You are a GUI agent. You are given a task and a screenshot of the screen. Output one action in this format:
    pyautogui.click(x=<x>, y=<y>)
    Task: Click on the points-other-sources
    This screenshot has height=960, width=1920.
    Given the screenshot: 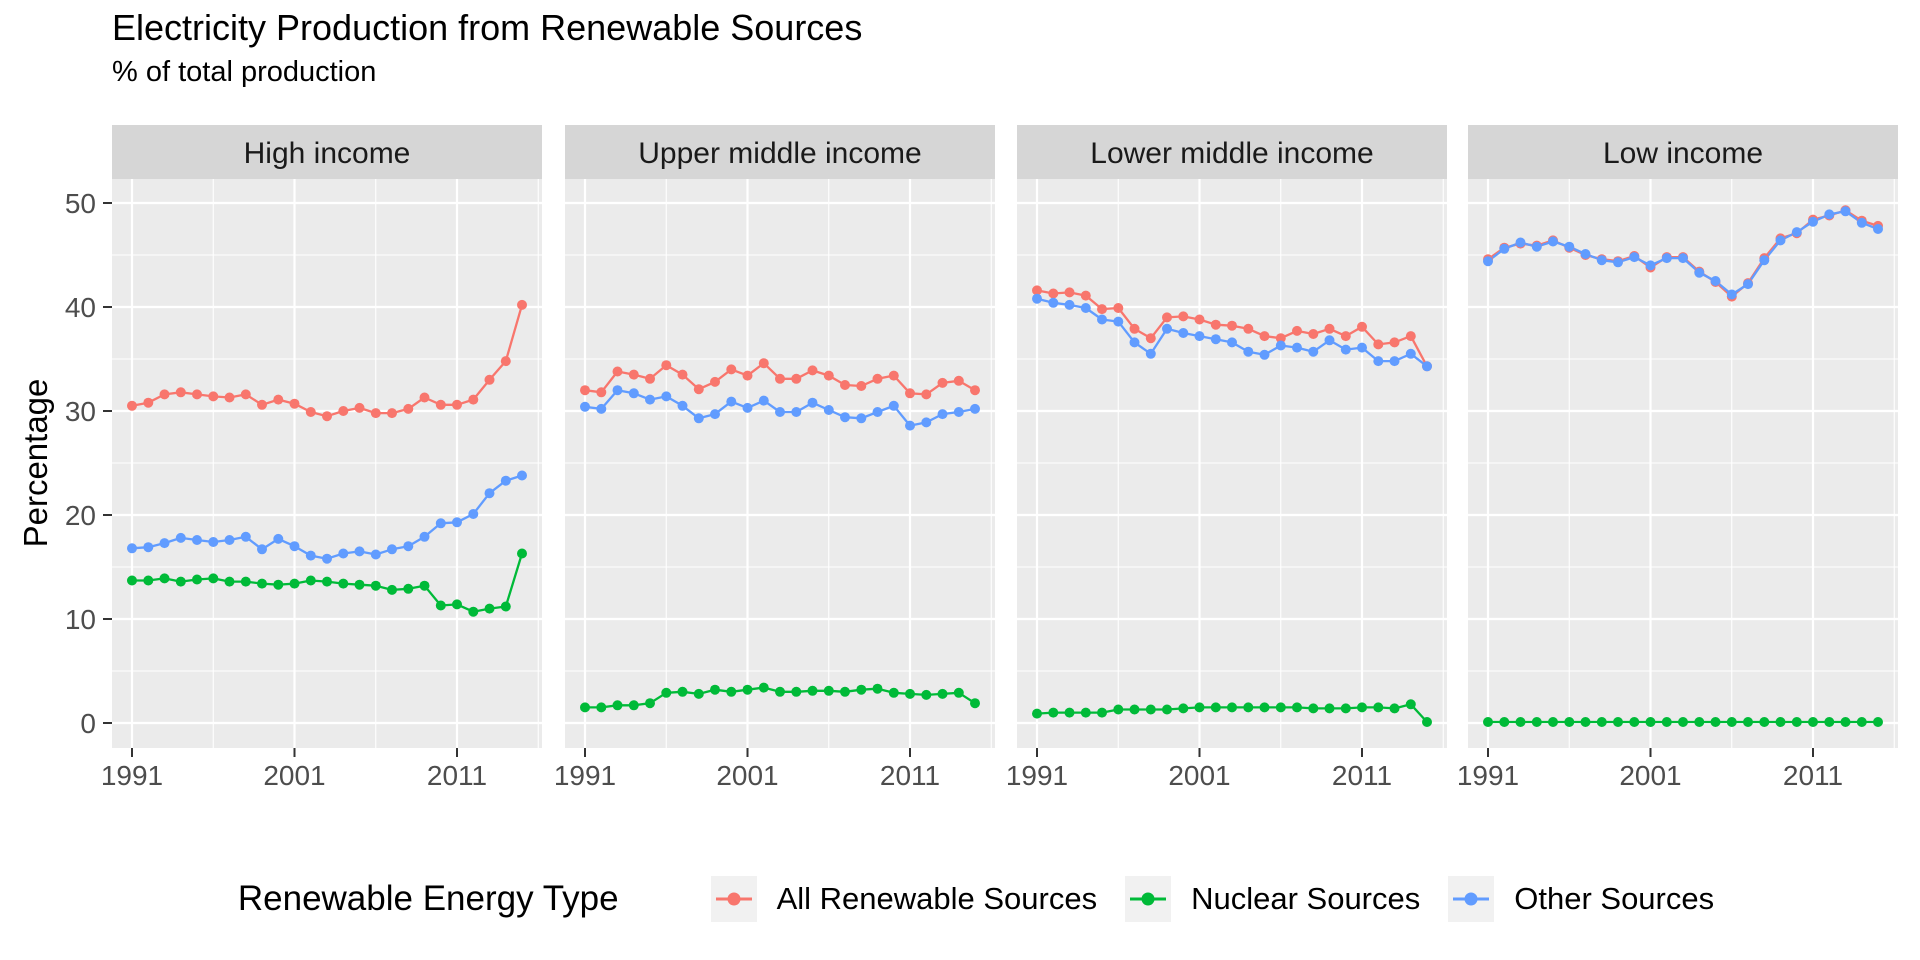 What is the action you would take?
    pyautogui.click(x=780, y=408)
    